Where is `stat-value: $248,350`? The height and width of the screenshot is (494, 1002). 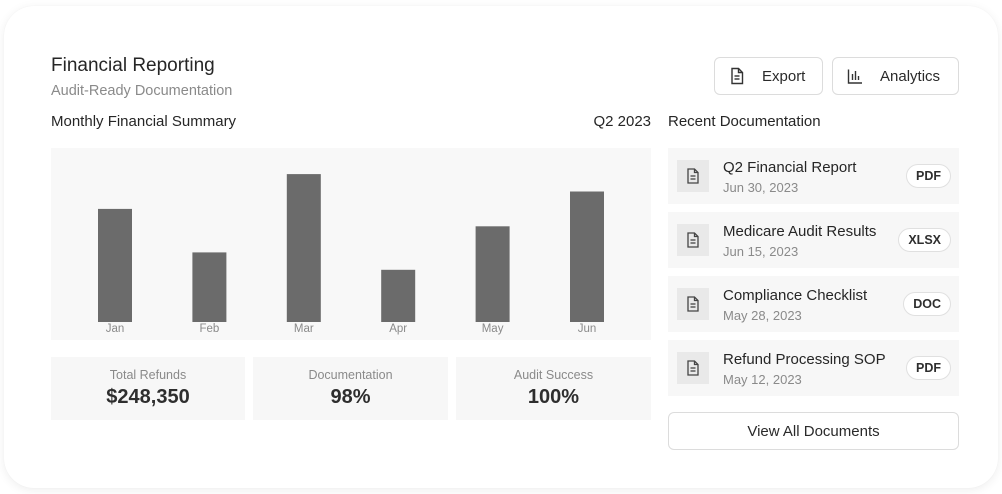
stat-value: $248,350 is located at coordinates (148, 397).